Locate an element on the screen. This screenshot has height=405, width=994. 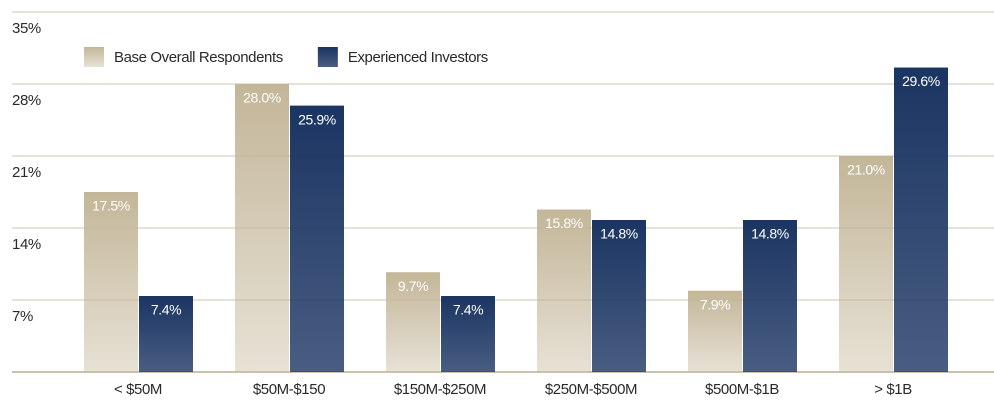
value-label: 17.5% is located at coordinates (111, 206).